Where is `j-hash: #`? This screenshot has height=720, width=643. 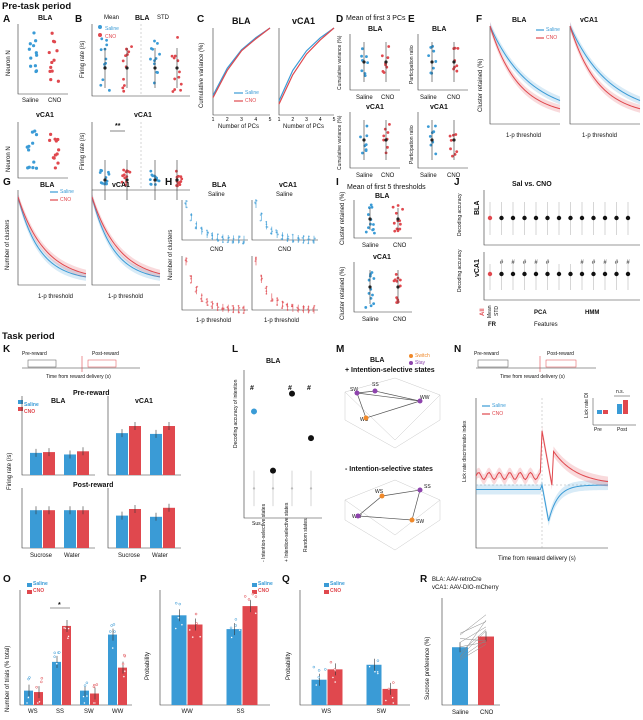
j-hash: # is located at coordinates (605, 263).